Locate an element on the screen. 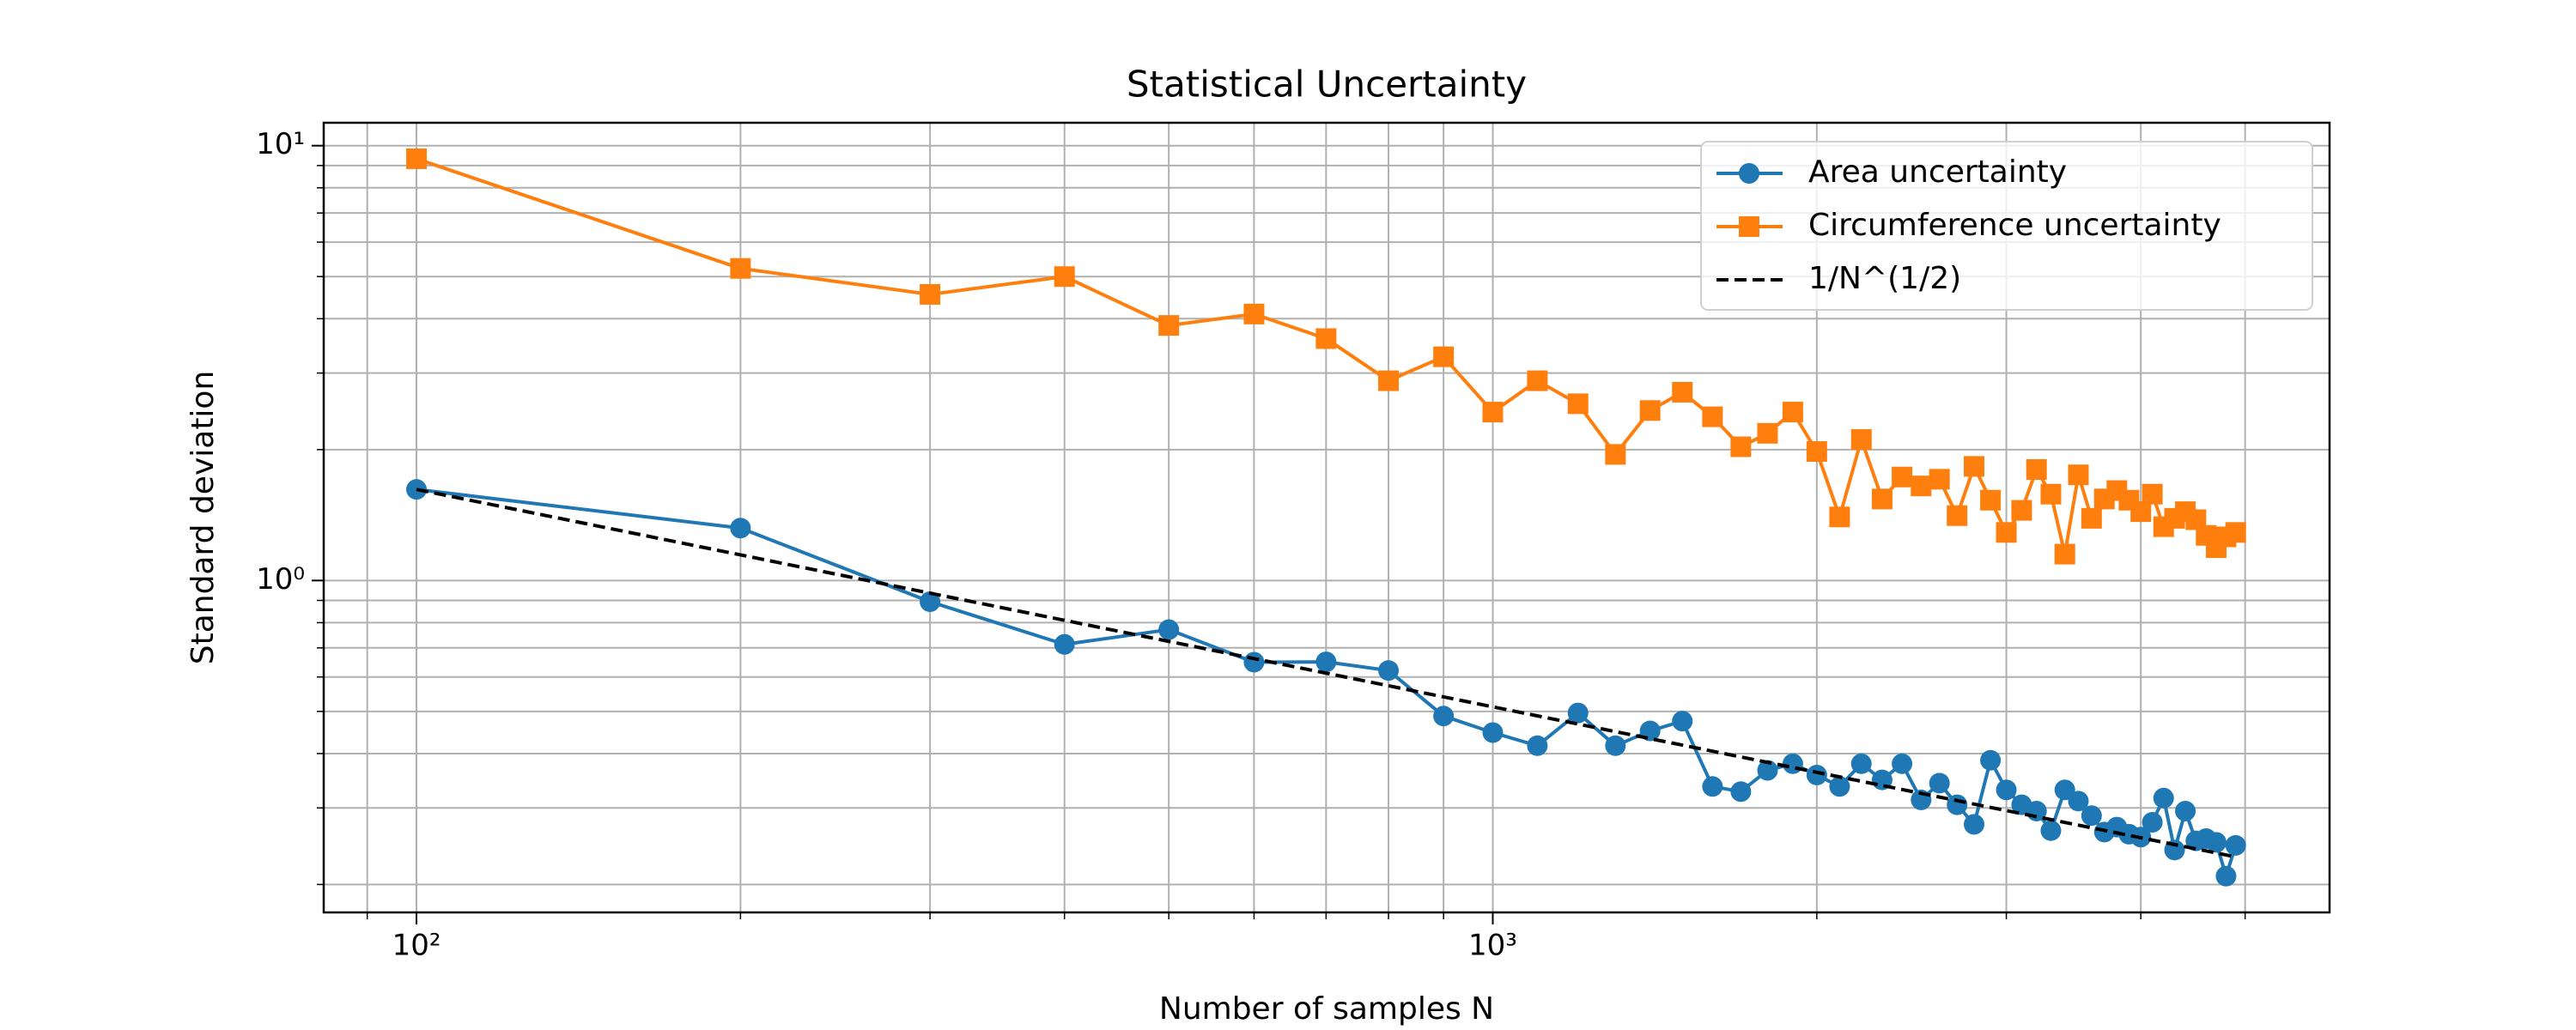  legend-label: Area uncertainty is located at coordinates (1938, 172).